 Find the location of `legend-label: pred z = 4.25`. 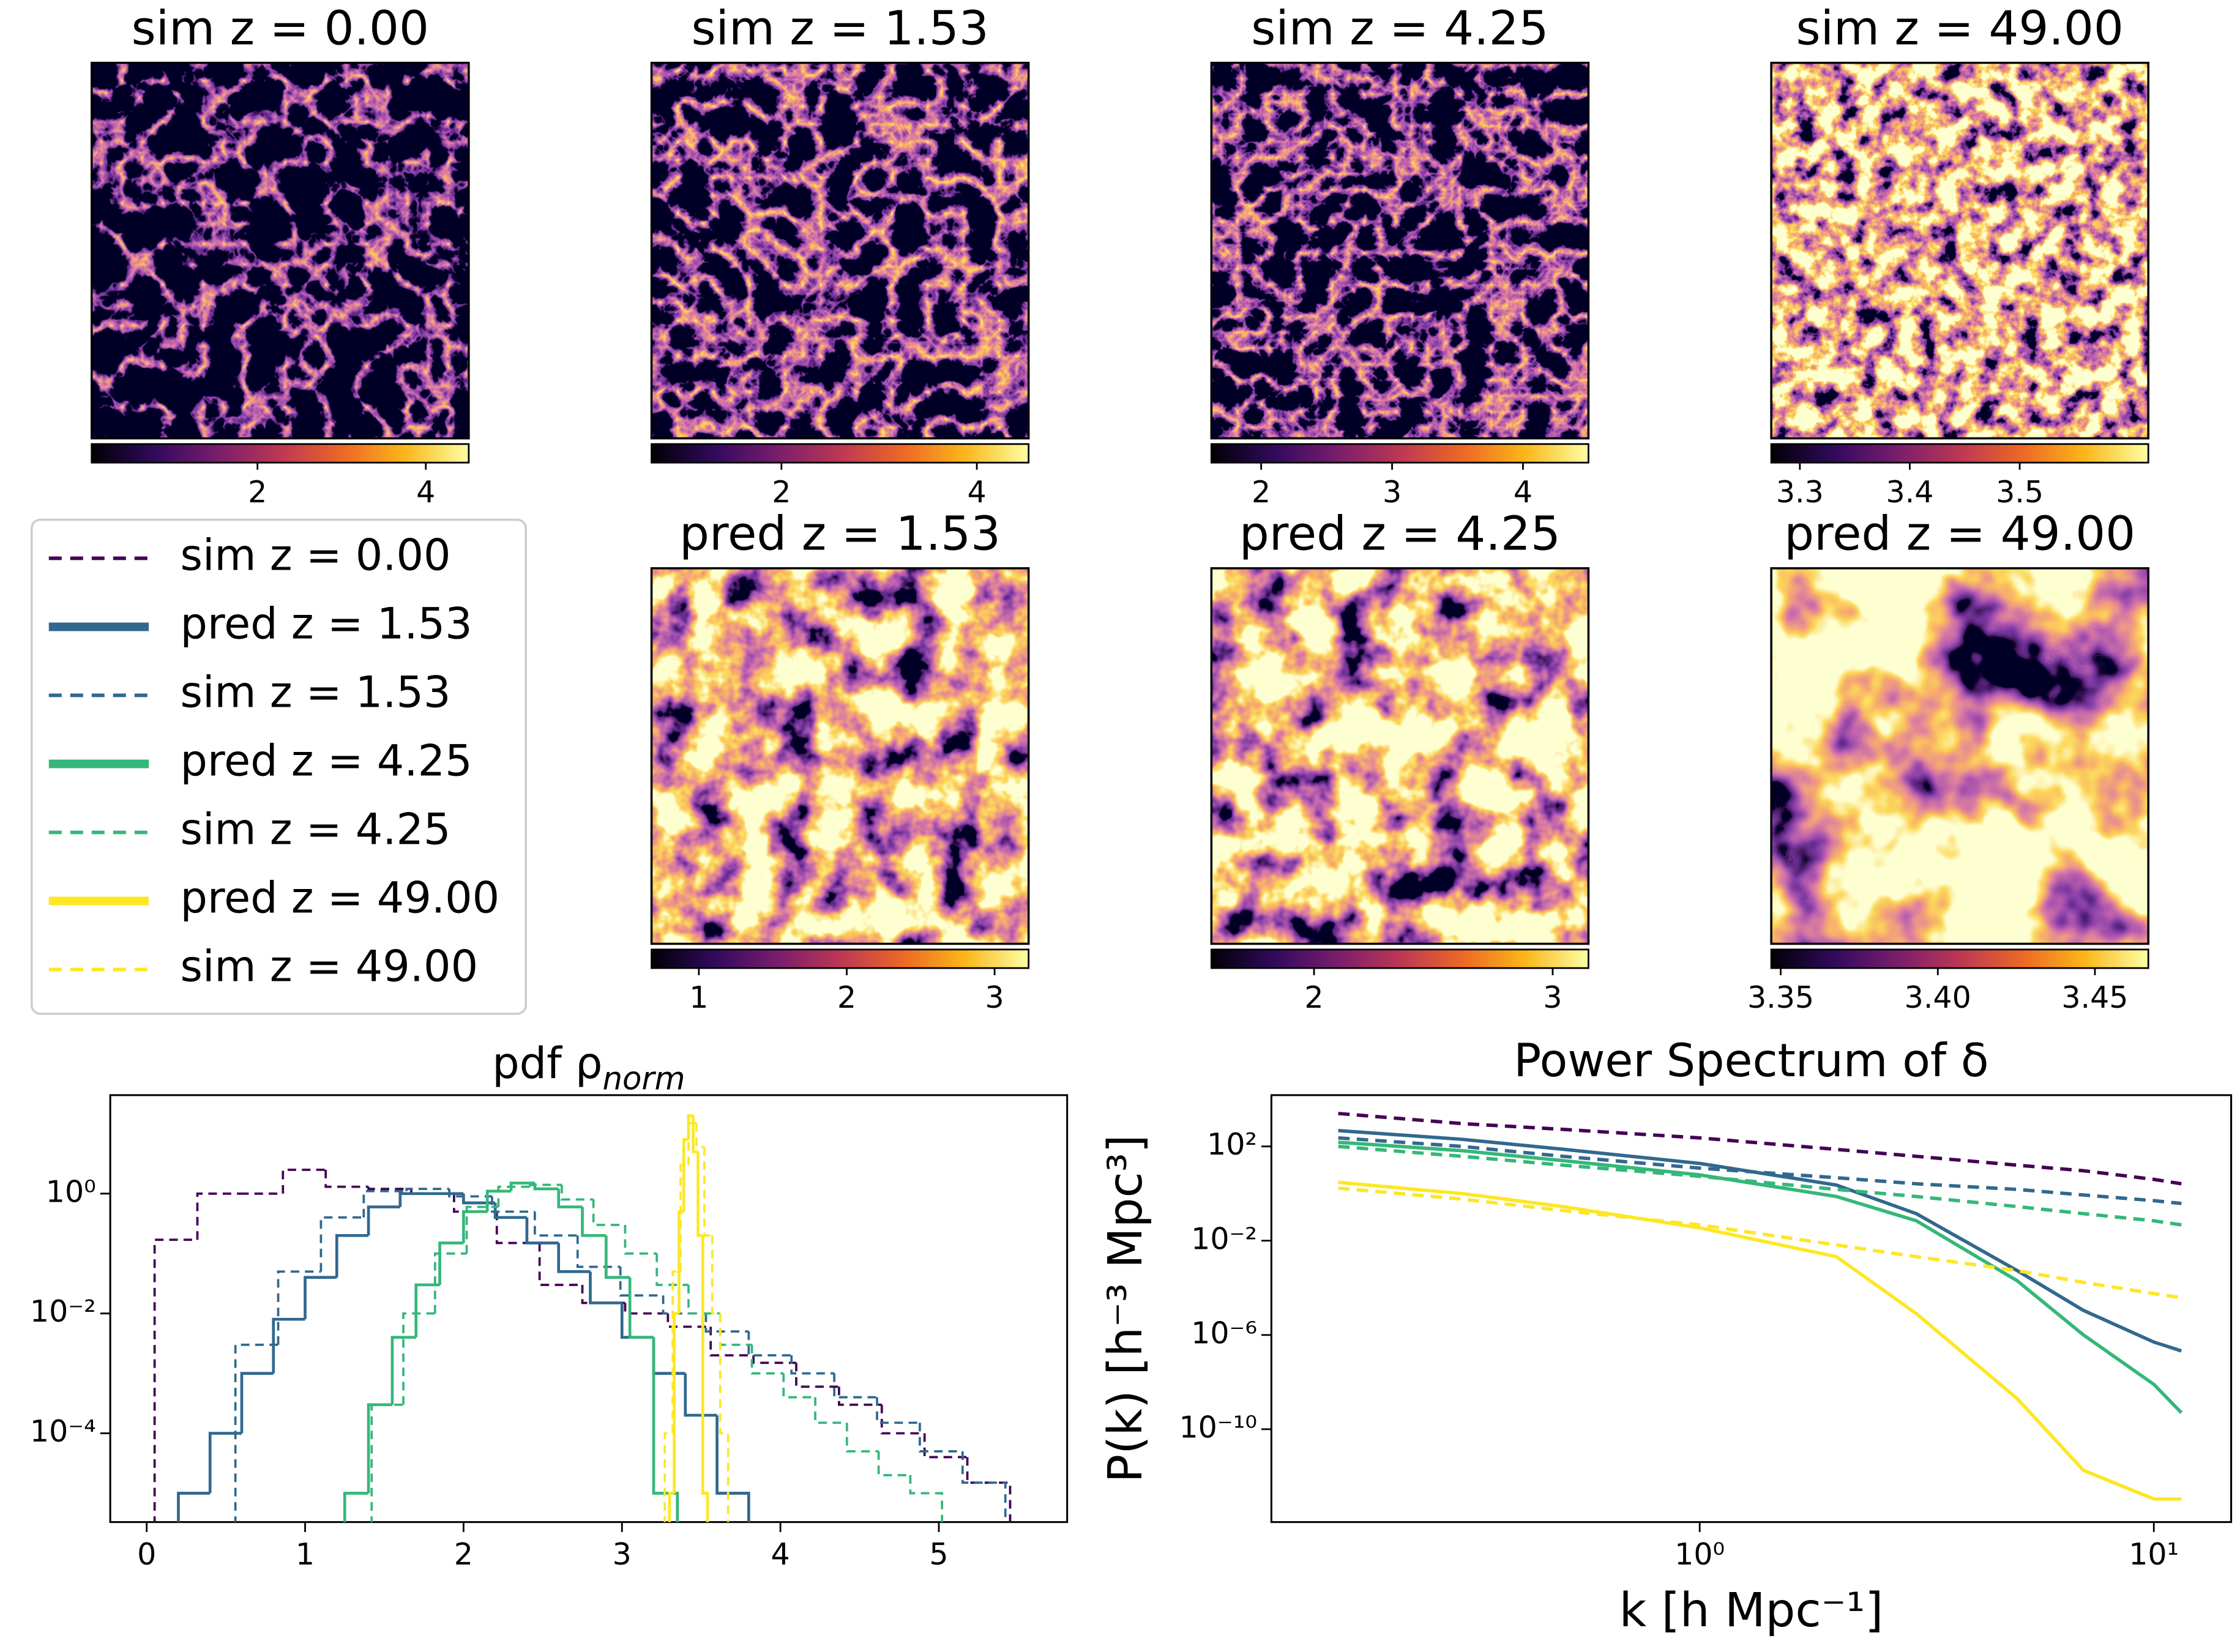

legend-label: pred z = 4.25 is located at coordinates (326, 761).